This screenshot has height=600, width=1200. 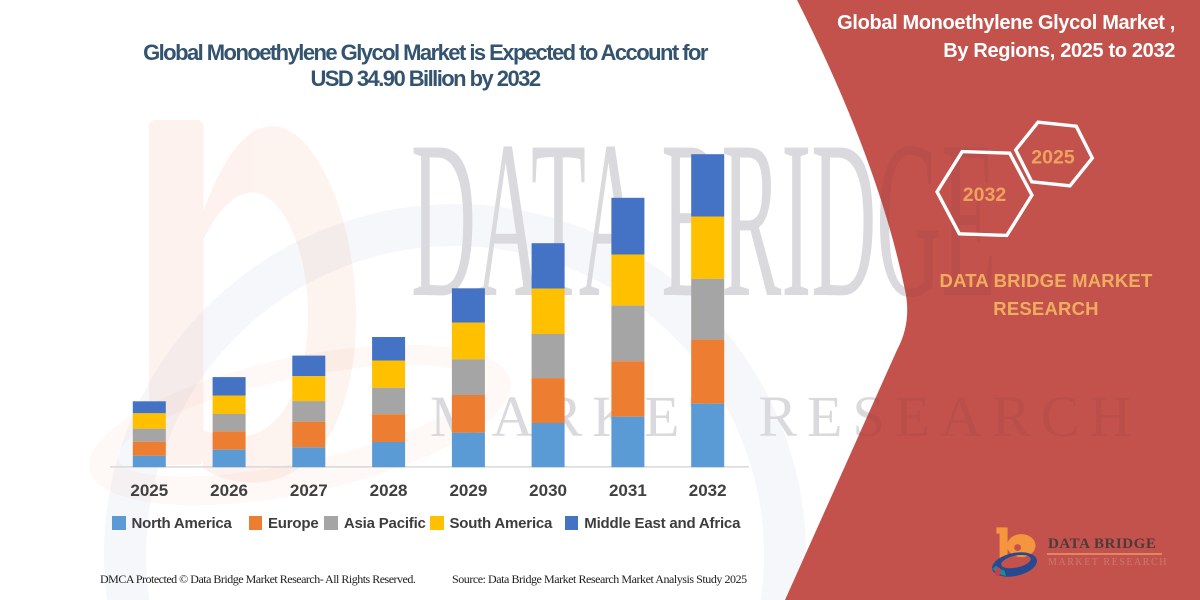 What do you see at coordinates (985, 195) in the screenshot?
I see `svg-text: 2032` at bounding box center [985, 195].